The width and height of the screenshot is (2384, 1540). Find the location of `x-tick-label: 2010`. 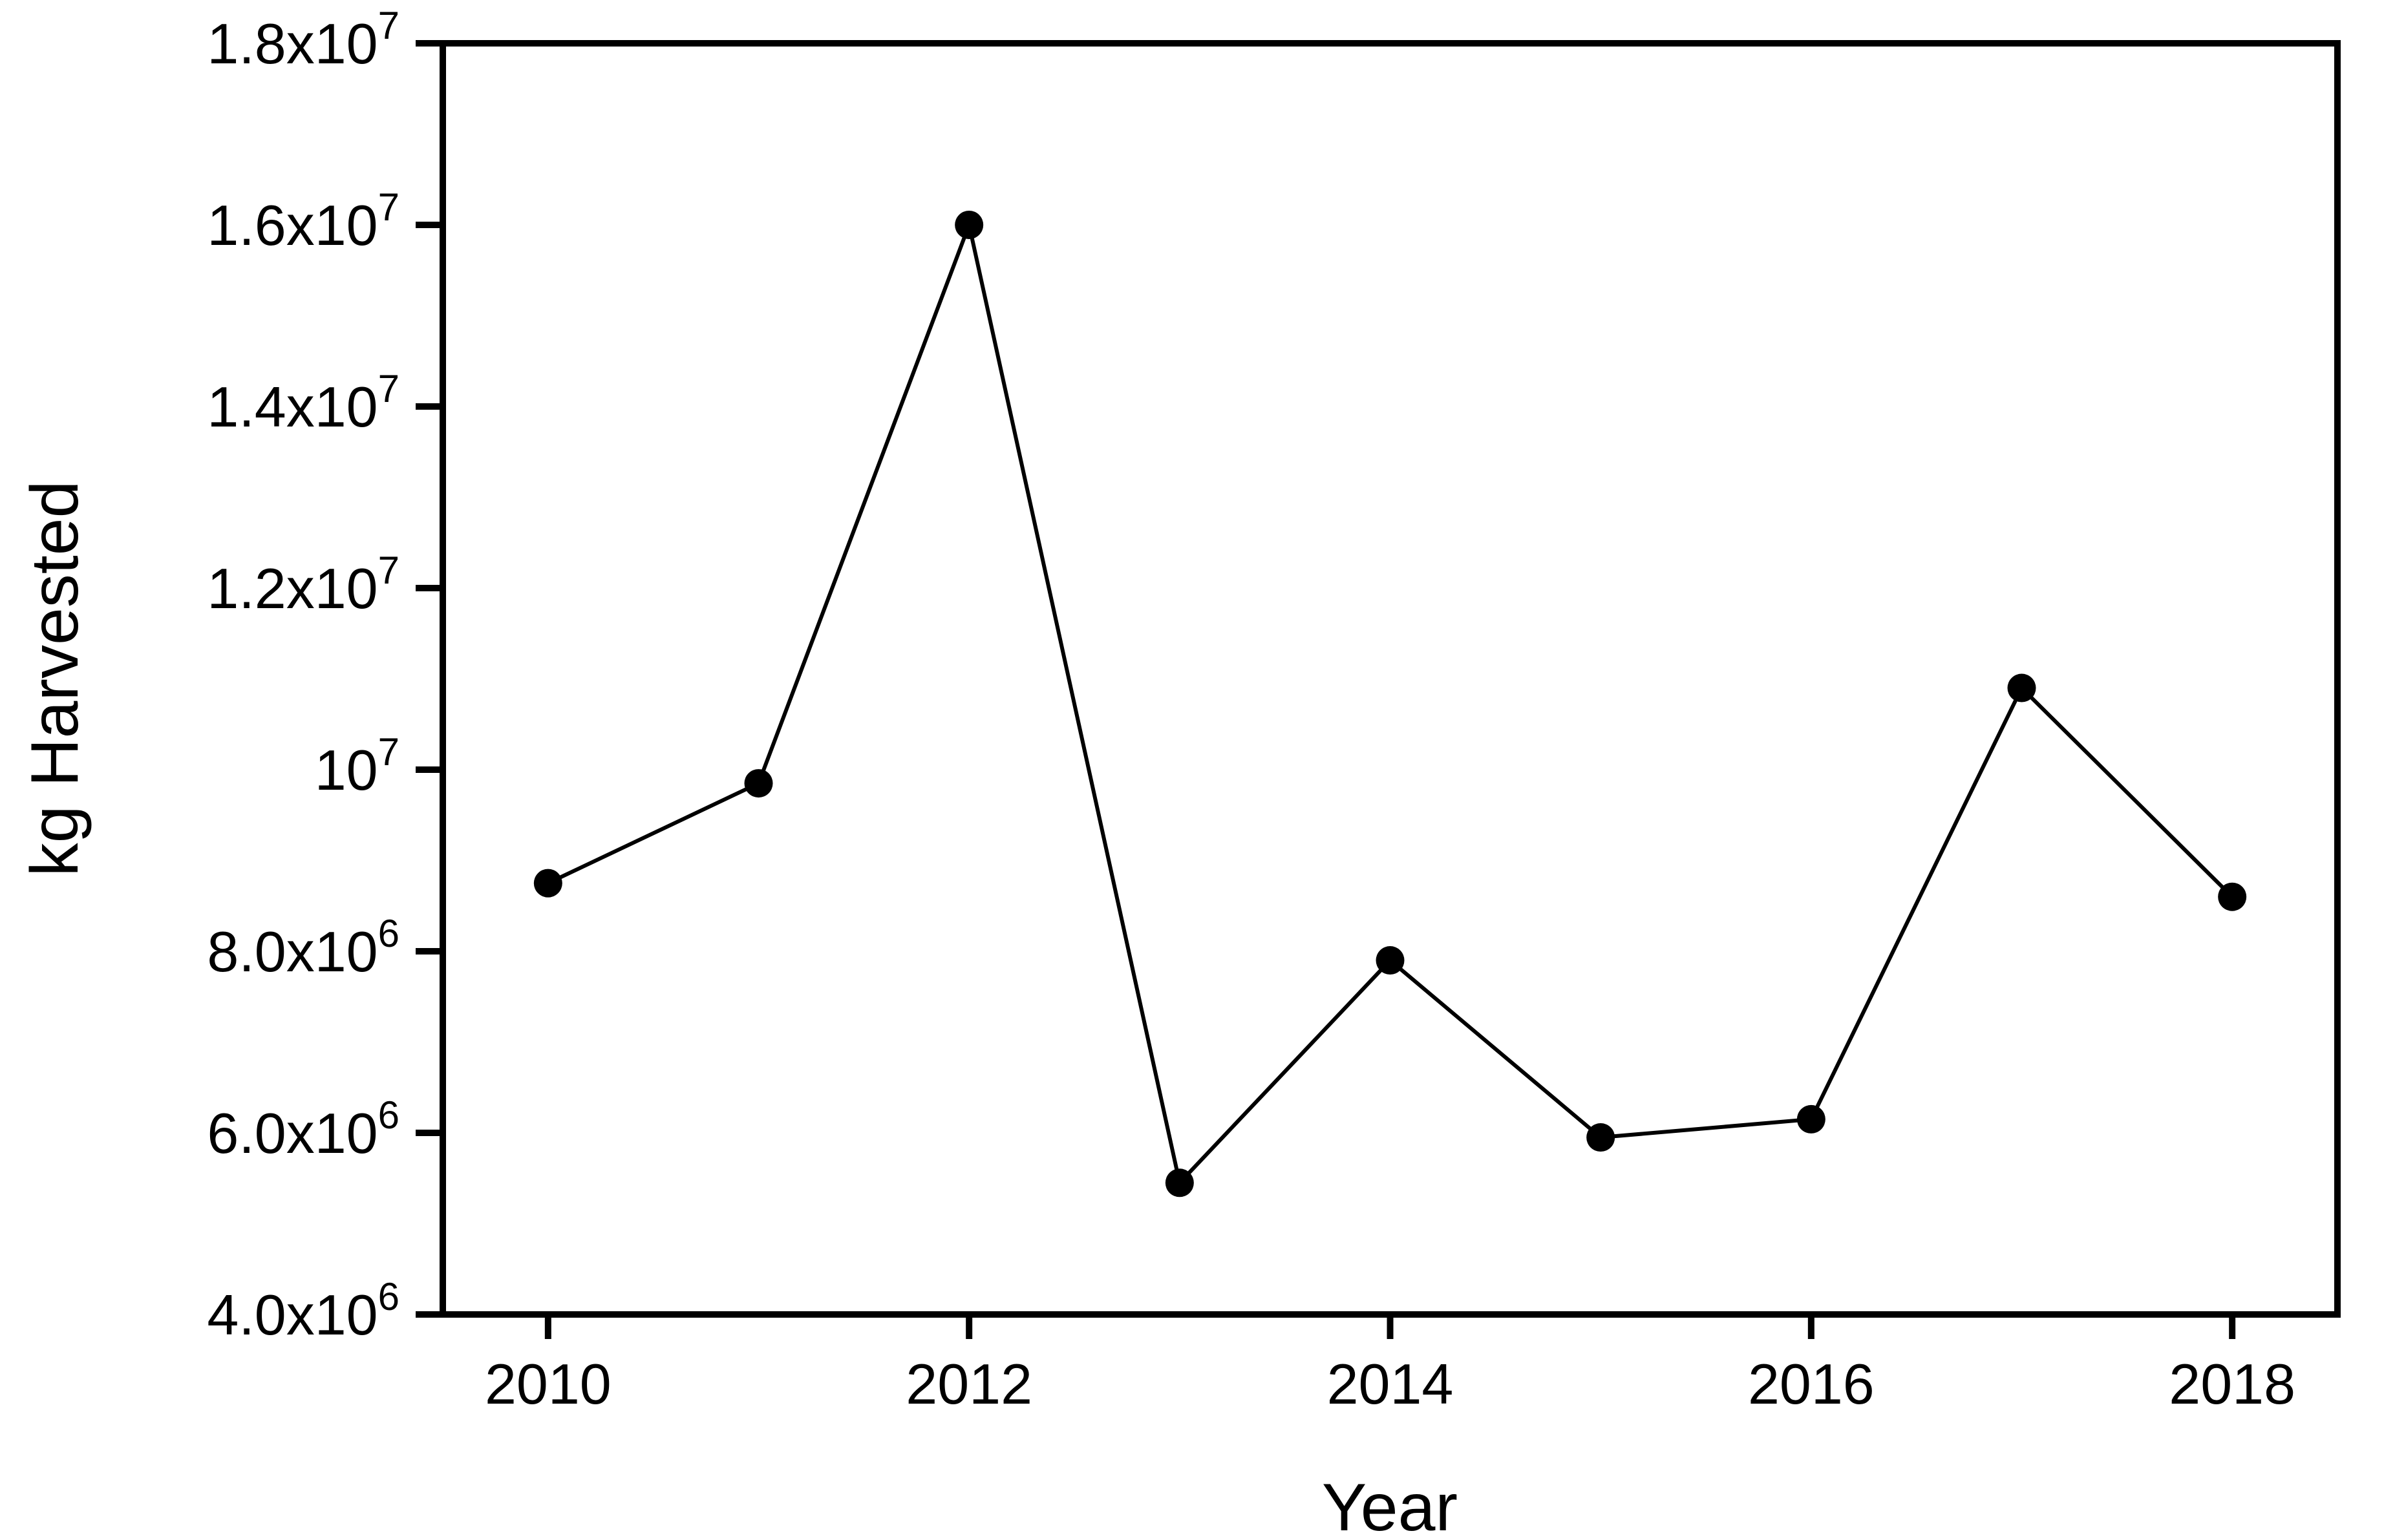

x-tick-label: 2010 is located at coordinates (548, 1384).